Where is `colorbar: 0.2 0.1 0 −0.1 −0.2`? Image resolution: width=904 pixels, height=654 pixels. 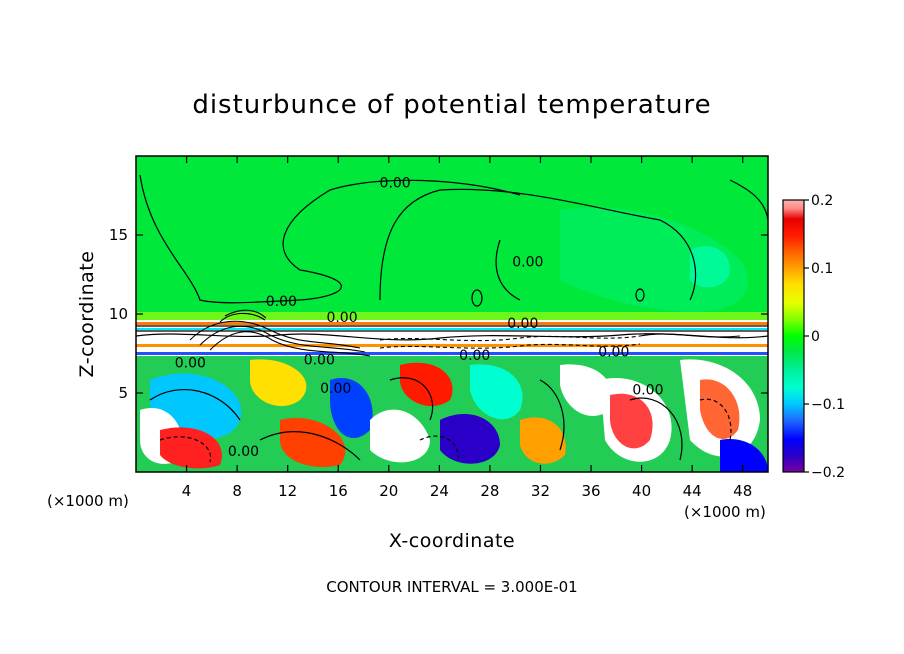
colorbar: 0.2 0.1 0 −0.1 −0.2 is located at coordinates (813, 337).